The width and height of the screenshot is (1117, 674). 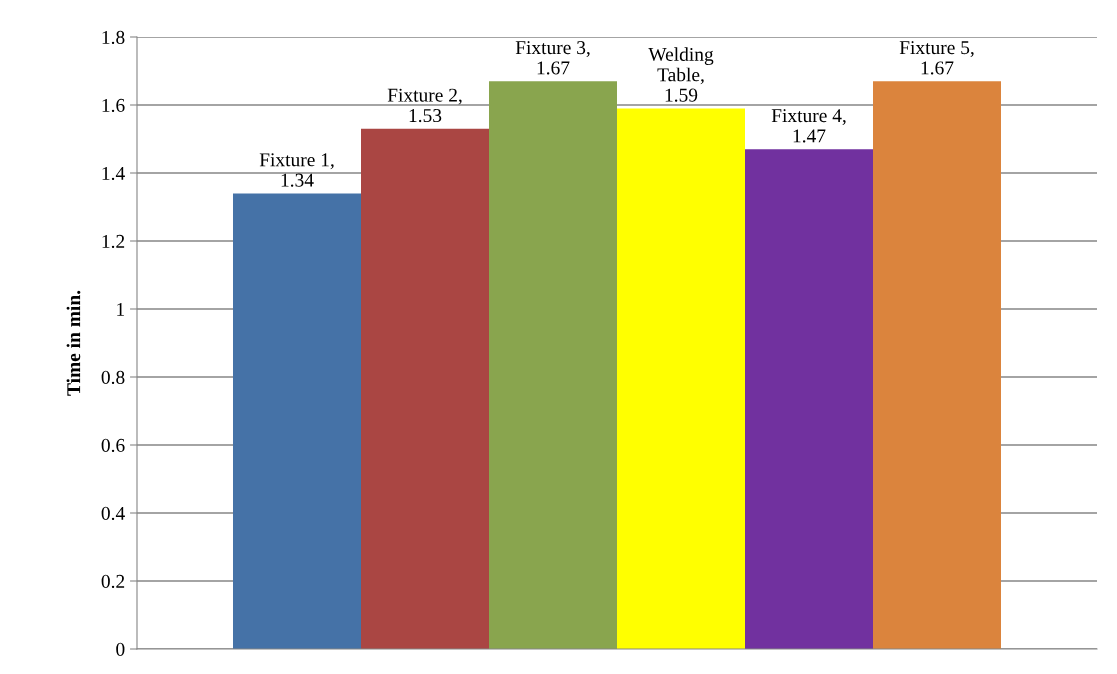 I want to click on y-tick-label: 0.4, so click(x=113, y=513).